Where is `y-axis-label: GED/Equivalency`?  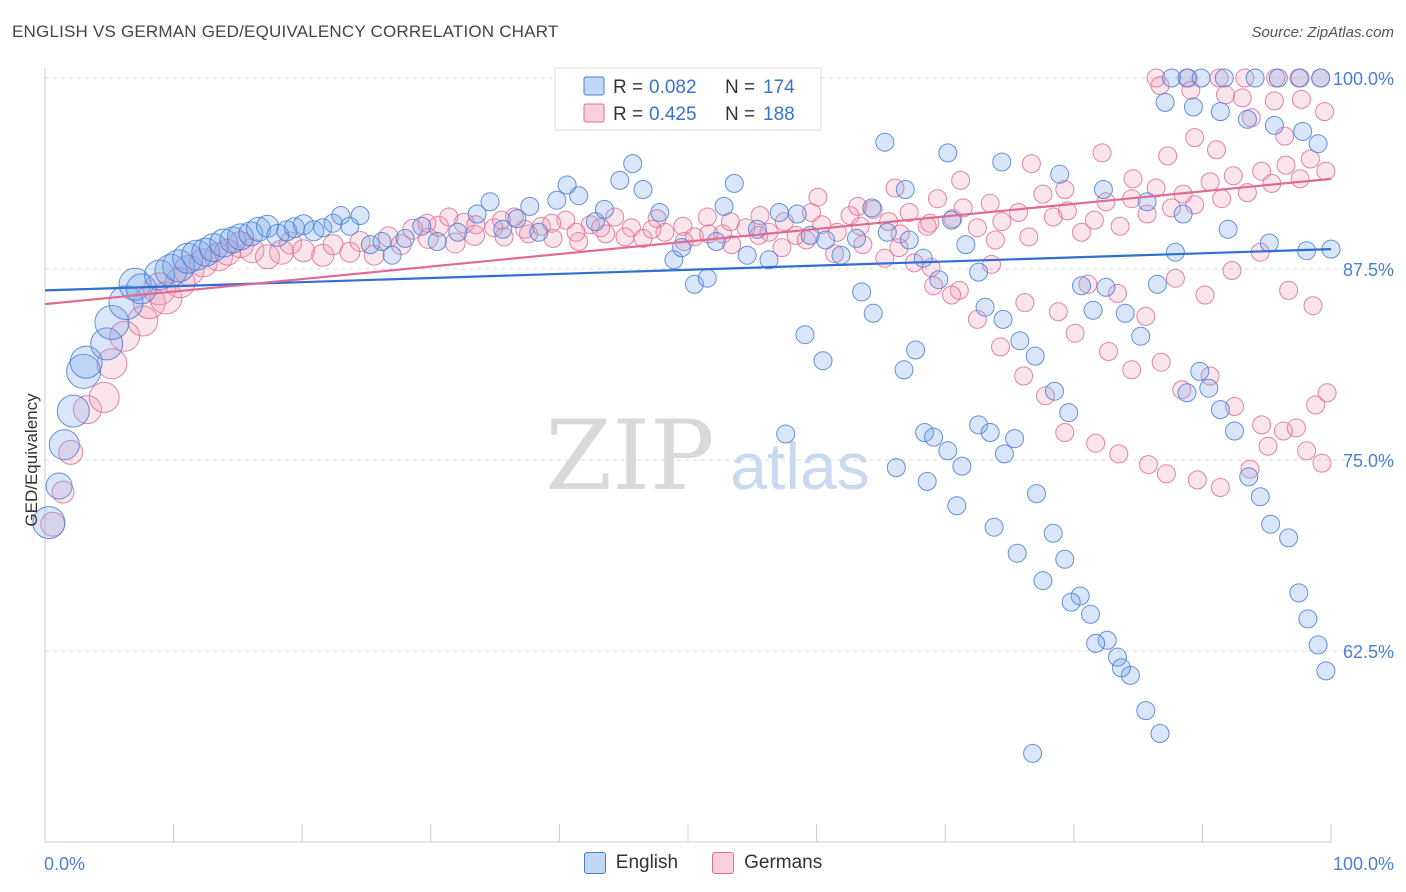 y-axis-label: GED/Equivalency is located at coordinates (31, 460).